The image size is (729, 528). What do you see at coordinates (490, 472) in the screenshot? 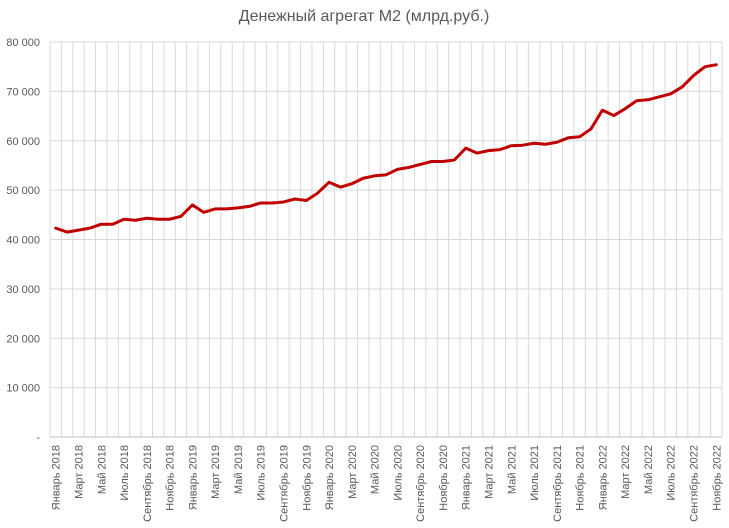
I see `x-tick-label: Март 2021` at bounding box center [490, 472].